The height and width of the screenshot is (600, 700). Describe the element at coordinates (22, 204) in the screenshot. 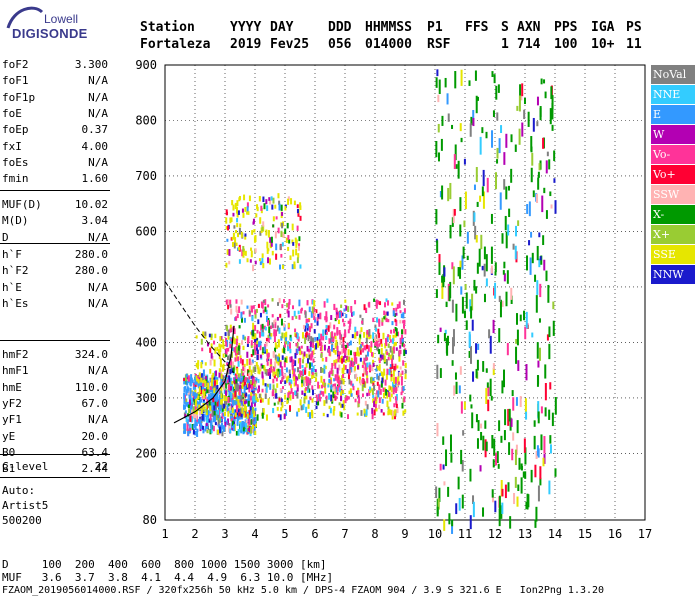

I see `param-label: MUF(D)` at that location.